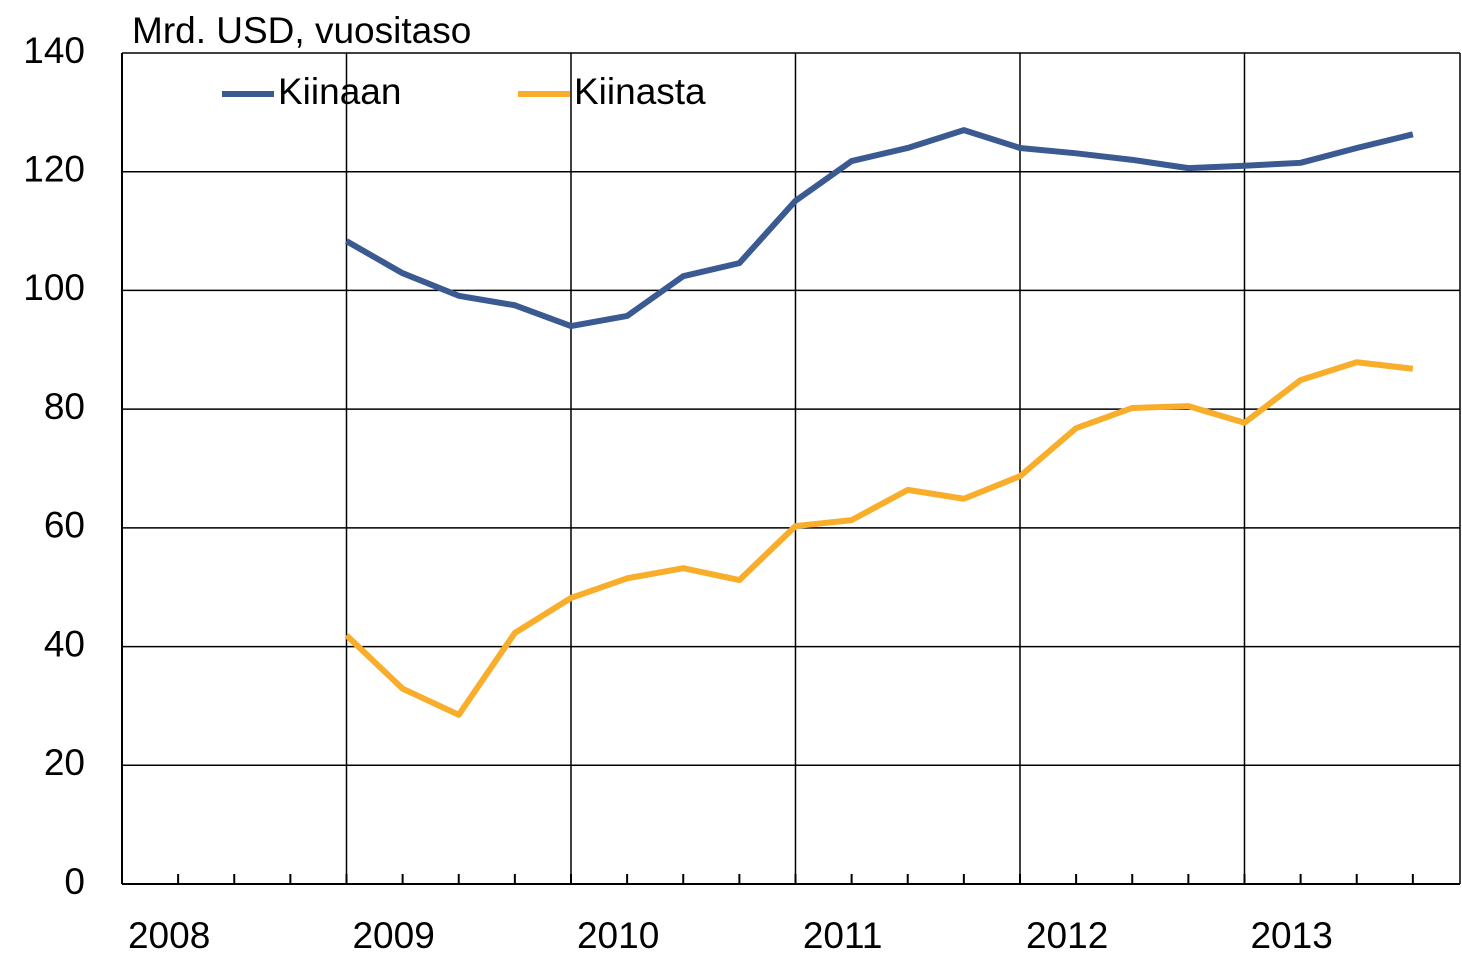  What do you see at coordinates (169, 935) in the screenshot?
I see `x-tick-label: 2008` at bounding box center [169, 935].